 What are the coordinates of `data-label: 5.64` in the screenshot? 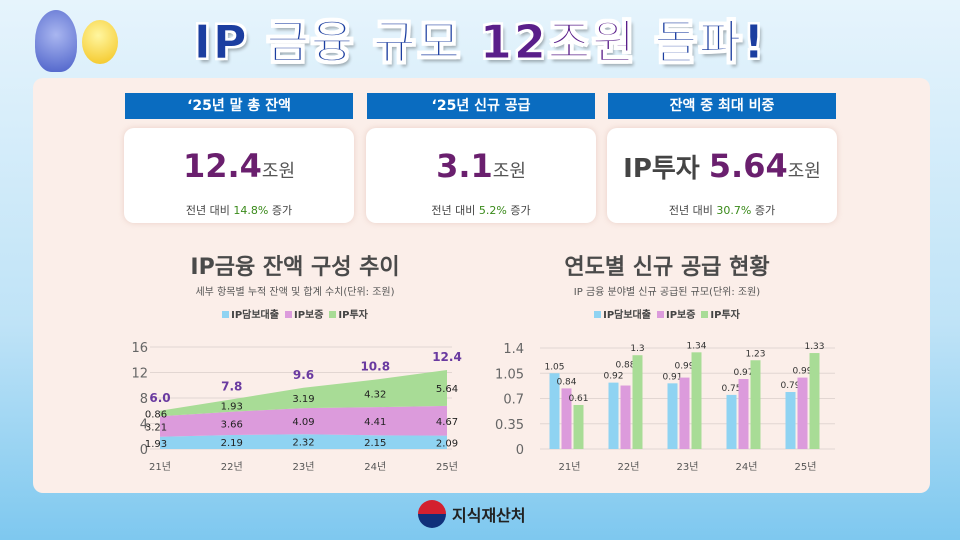 It's located at (447, 389).